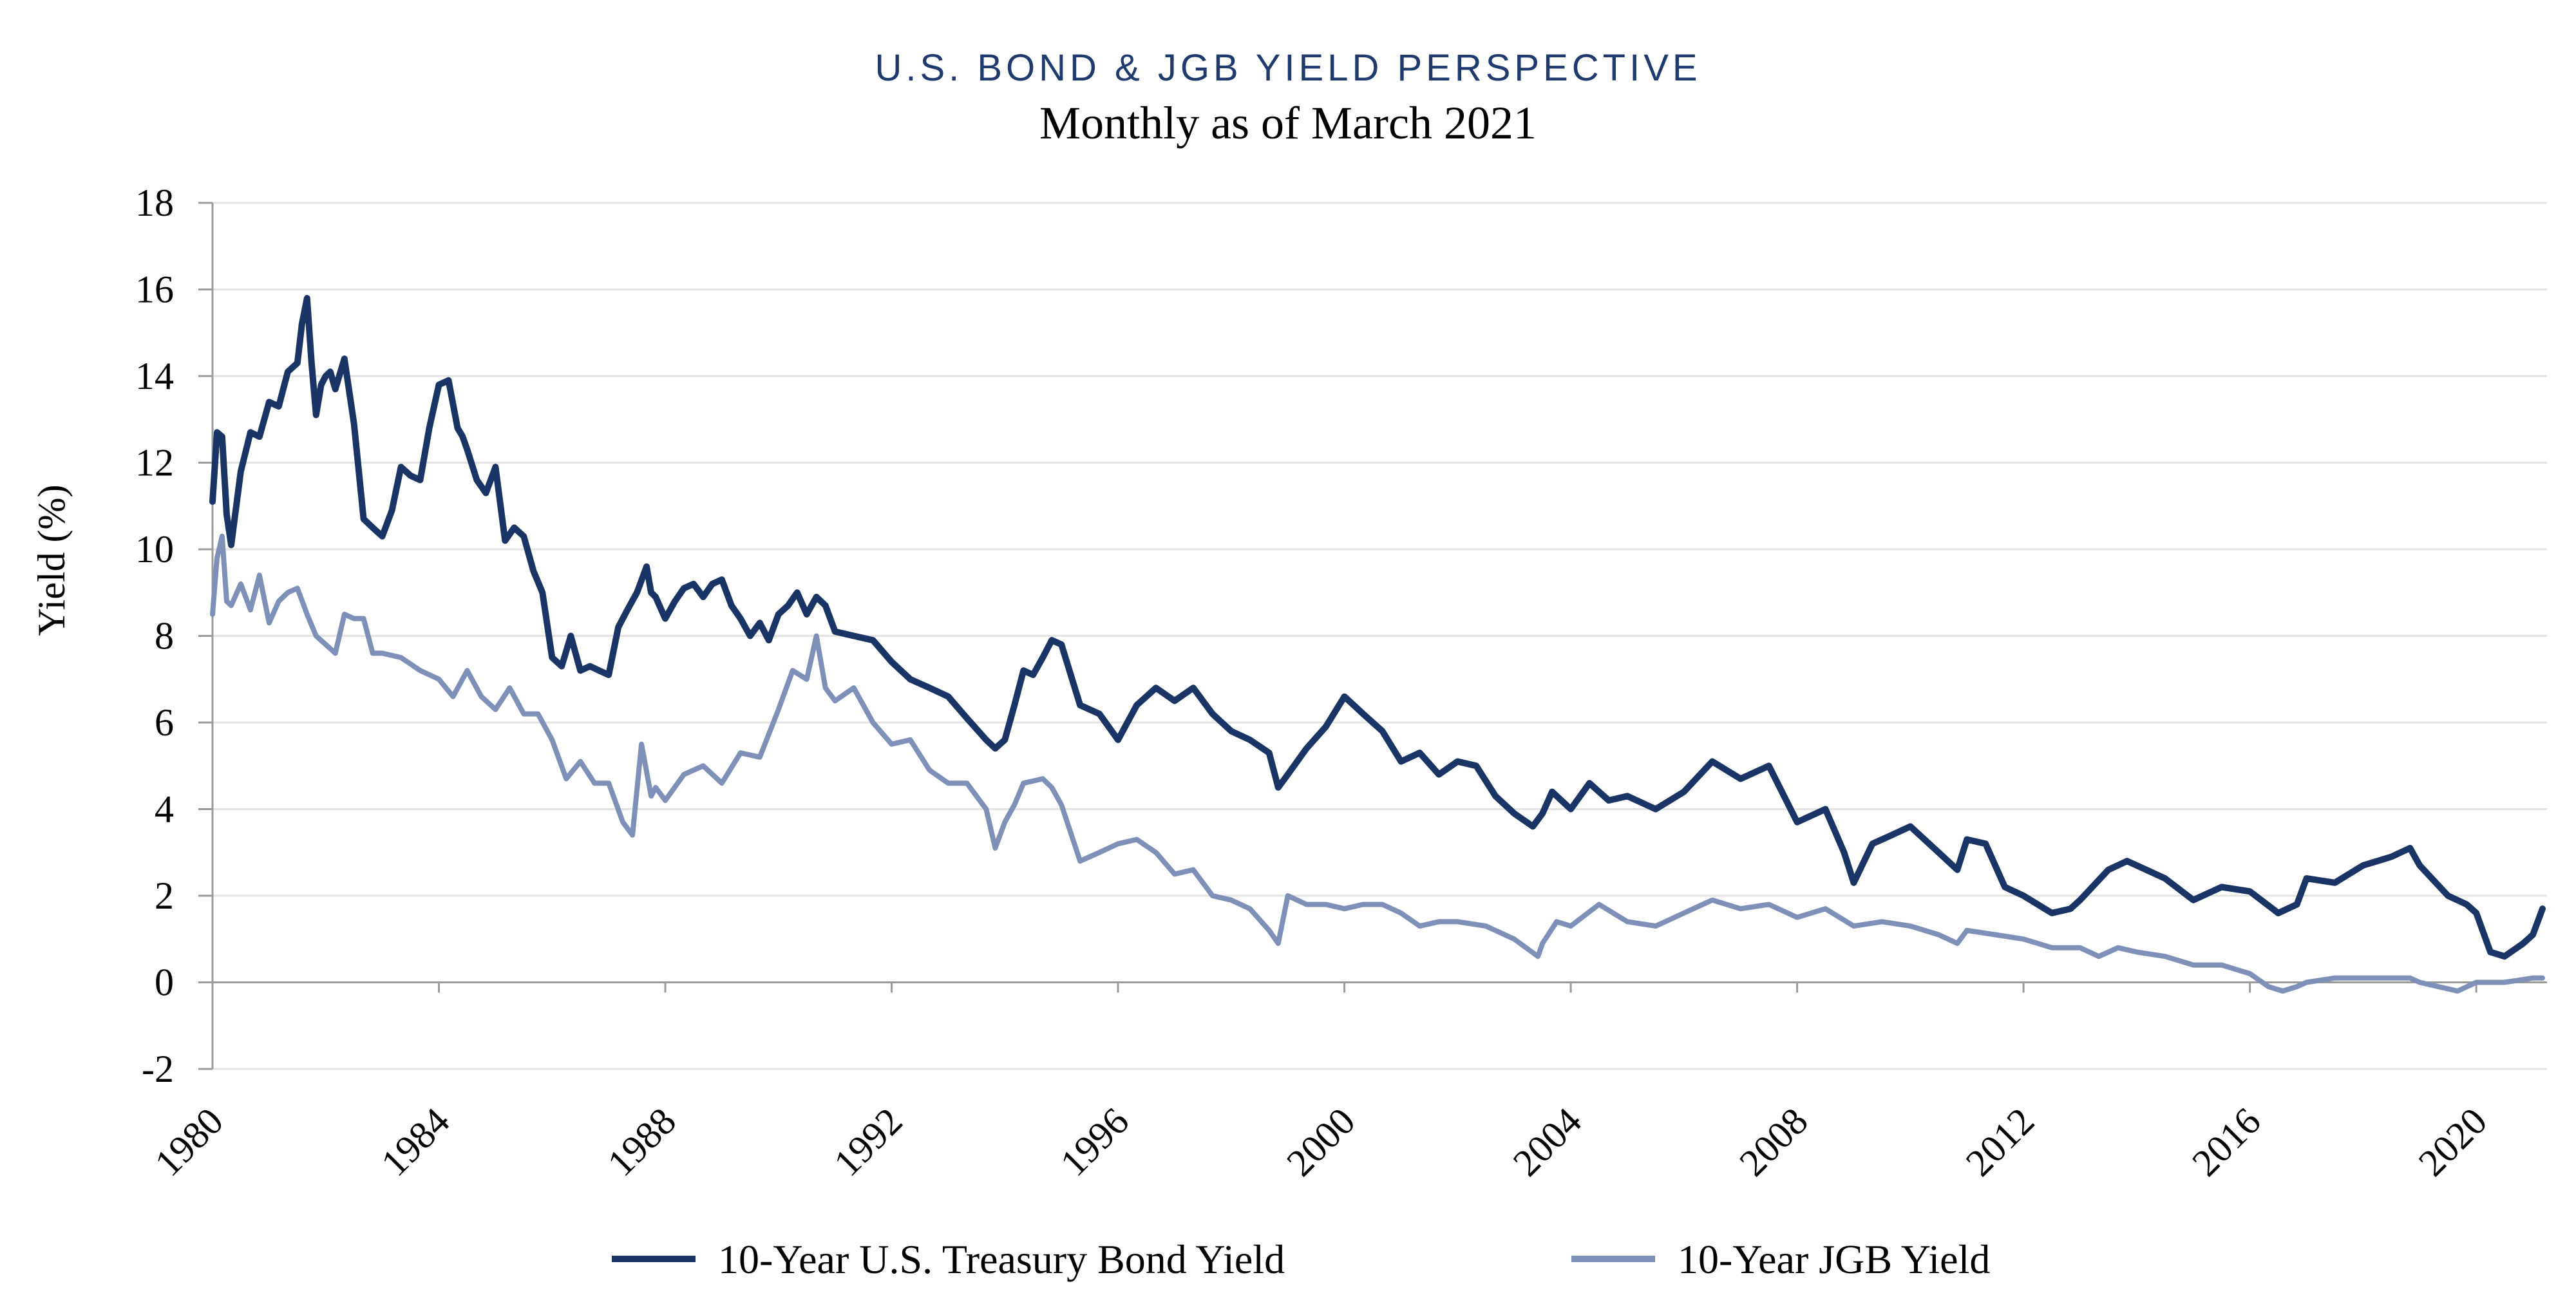 The width and height of the screenshot is (2576, 1304). Describe the element at coordinates (642, 1142) in the screenshot. I see `x-tick-label-1988: 1988` at that location.